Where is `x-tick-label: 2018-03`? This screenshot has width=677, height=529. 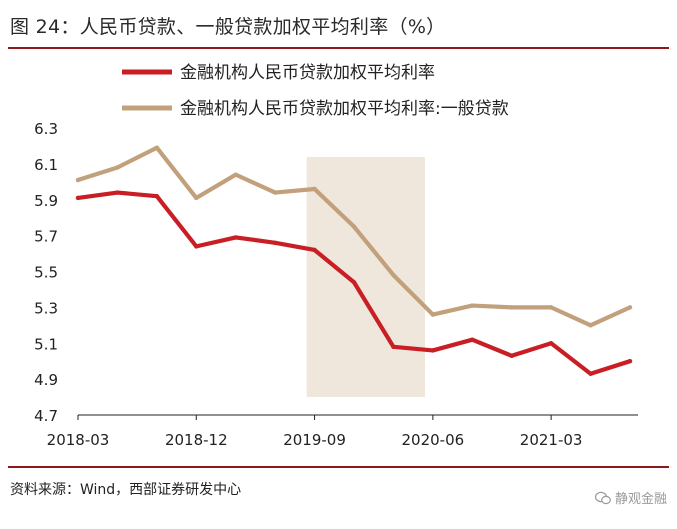 x-tick-label: 2018-03 is located at coordinates (78, 440).